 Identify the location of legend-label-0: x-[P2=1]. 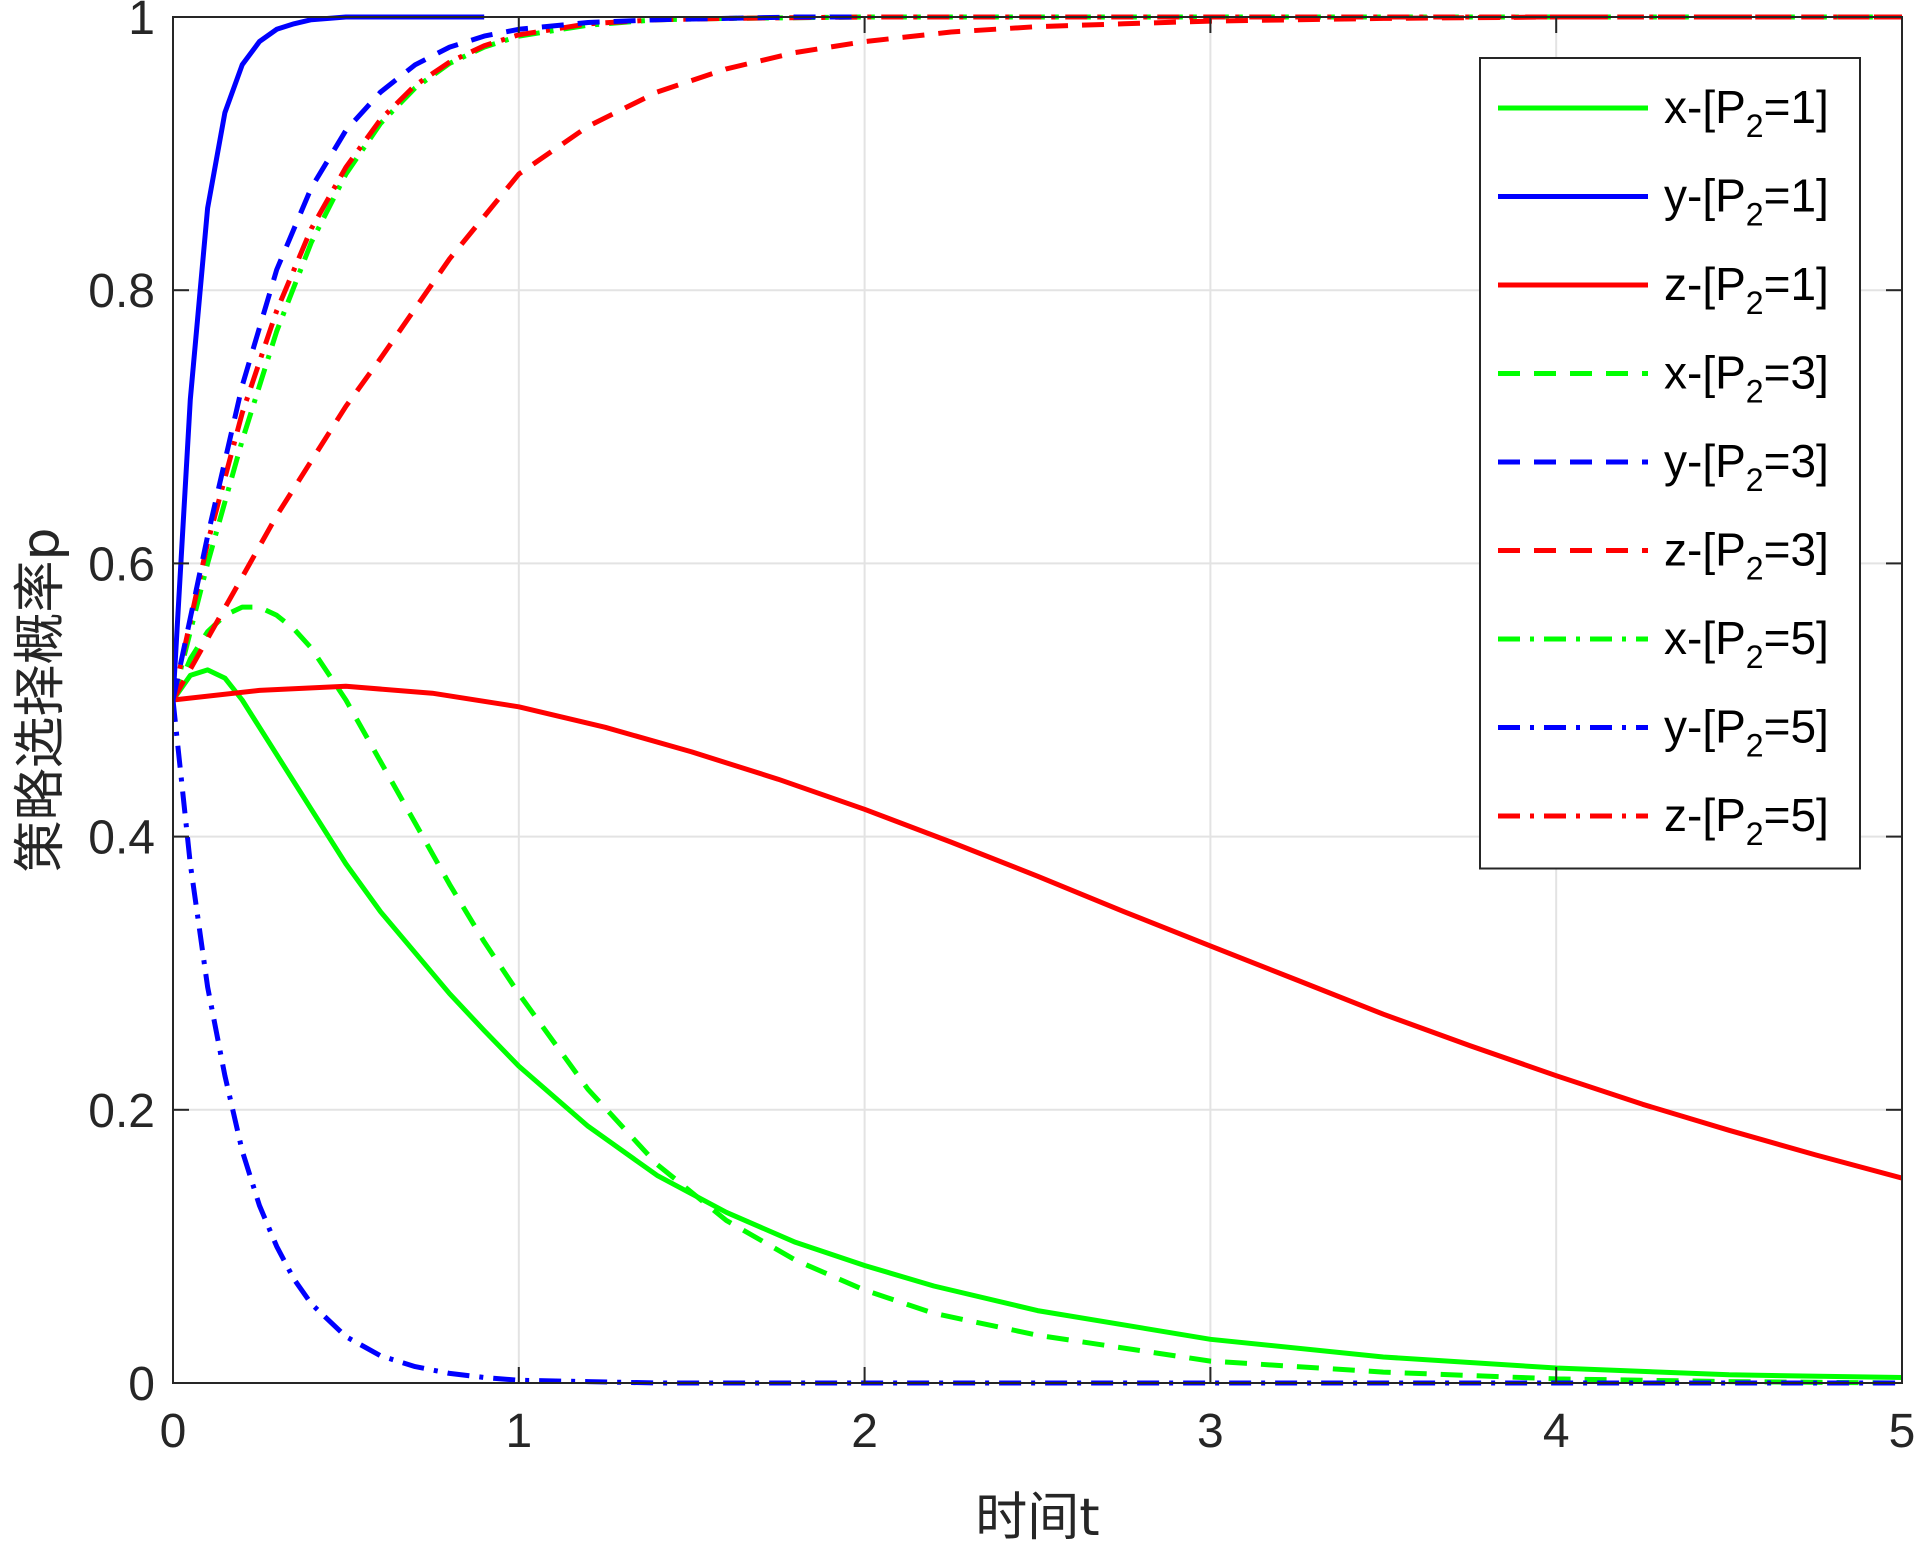
(1746, 112).